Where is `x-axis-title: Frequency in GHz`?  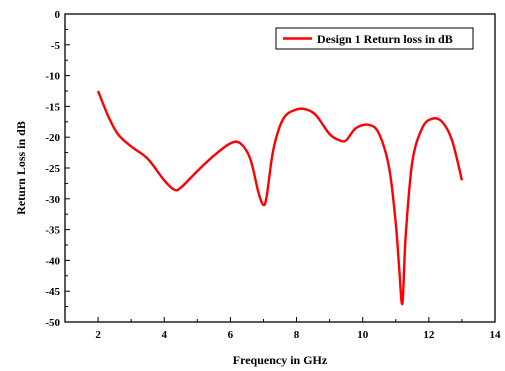 x-axis-title: Frequency in GHz is located at coordinates (280, 360).